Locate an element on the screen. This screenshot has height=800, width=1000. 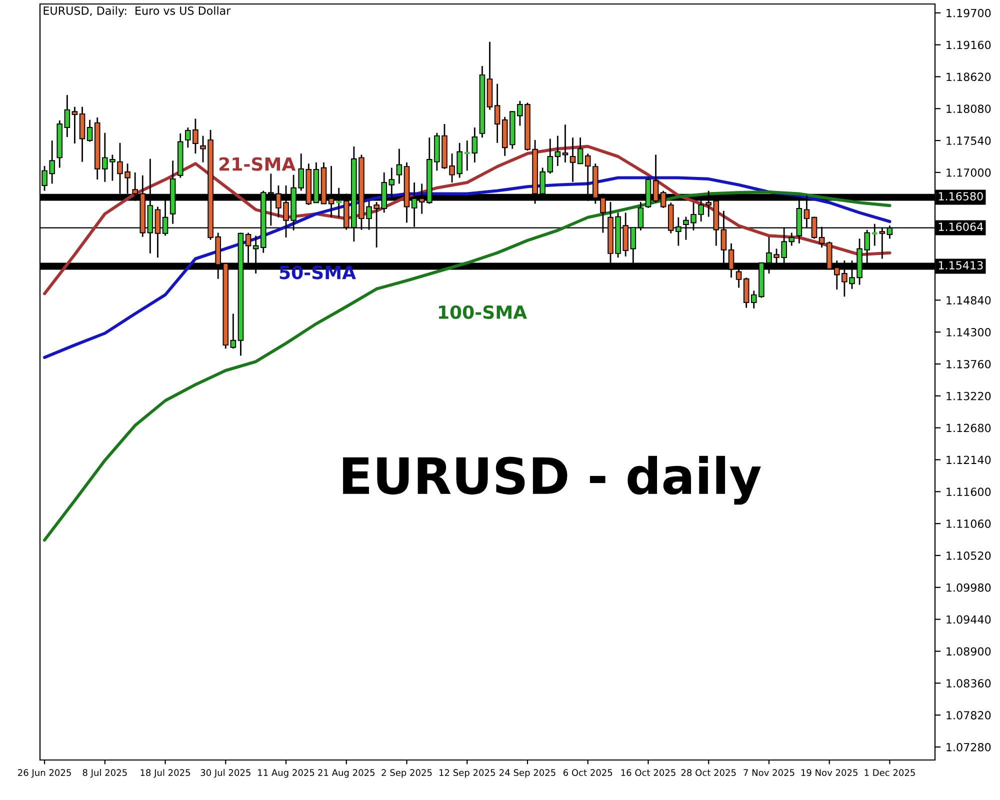
y-tick-label: 1.12140 is located at coordinates (968, 460).